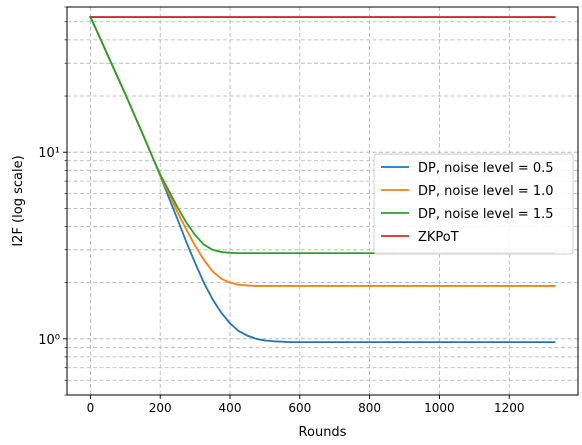 This screenshot has width=582, height=445. Describe the element at coordinates (230, 408) in the screenshot. I see `x-tick-label: 400` at that location.